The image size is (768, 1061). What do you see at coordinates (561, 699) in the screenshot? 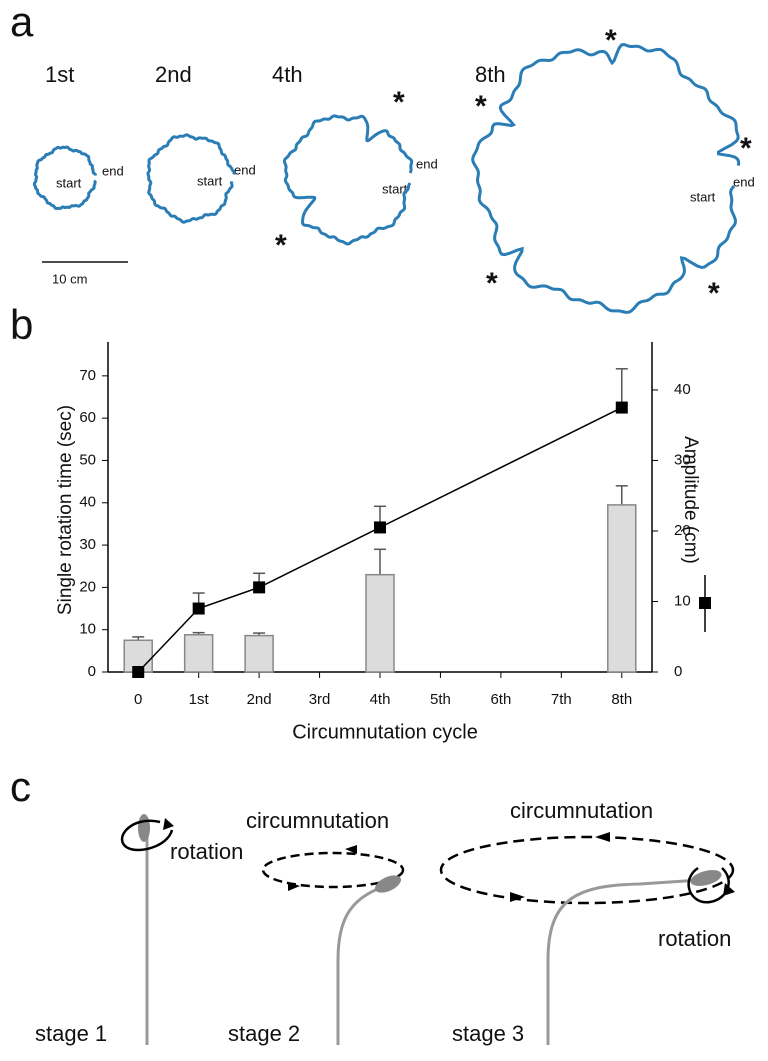
I see `x-tick-label: 7th` at bounding box center [561, 699].